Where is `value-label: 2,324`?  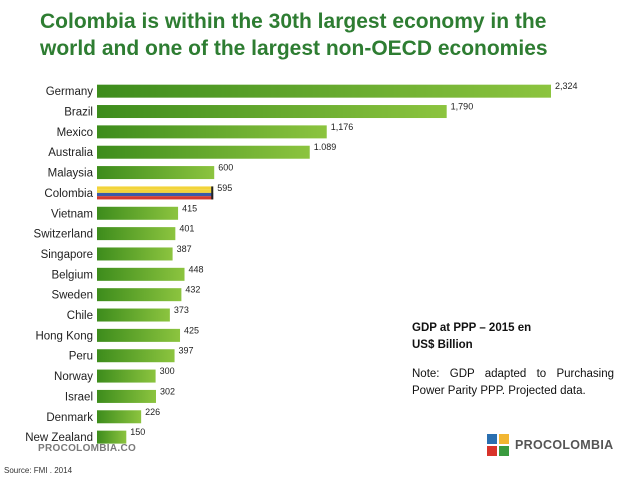 value-label: 2,324 is located at coordinates (566, 86).